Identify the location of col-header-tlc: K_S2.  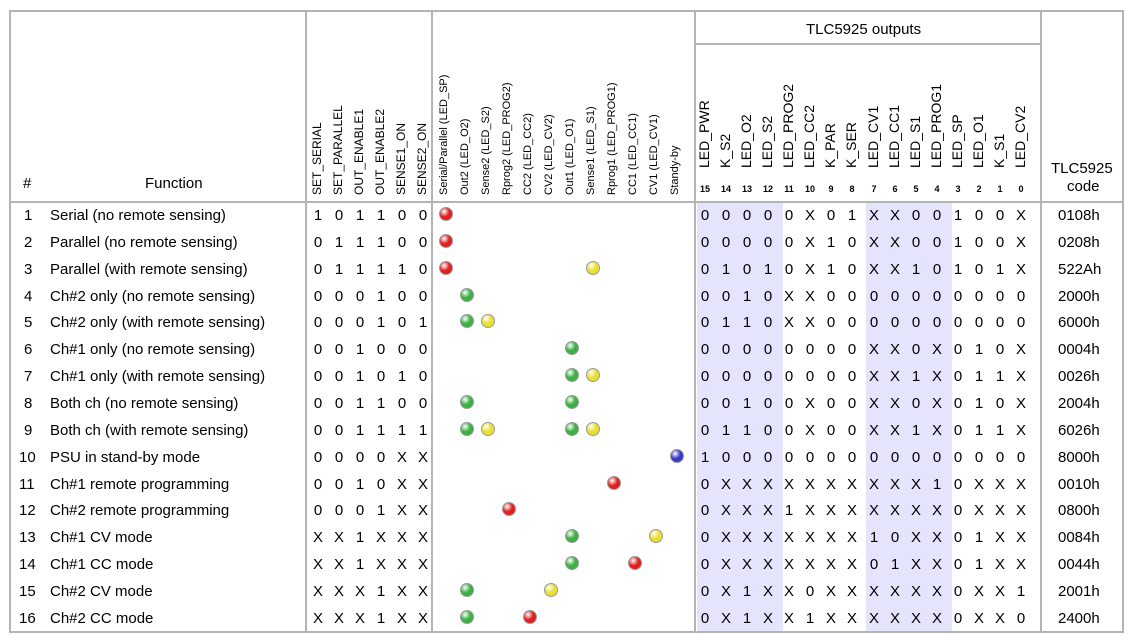
(725, 150).